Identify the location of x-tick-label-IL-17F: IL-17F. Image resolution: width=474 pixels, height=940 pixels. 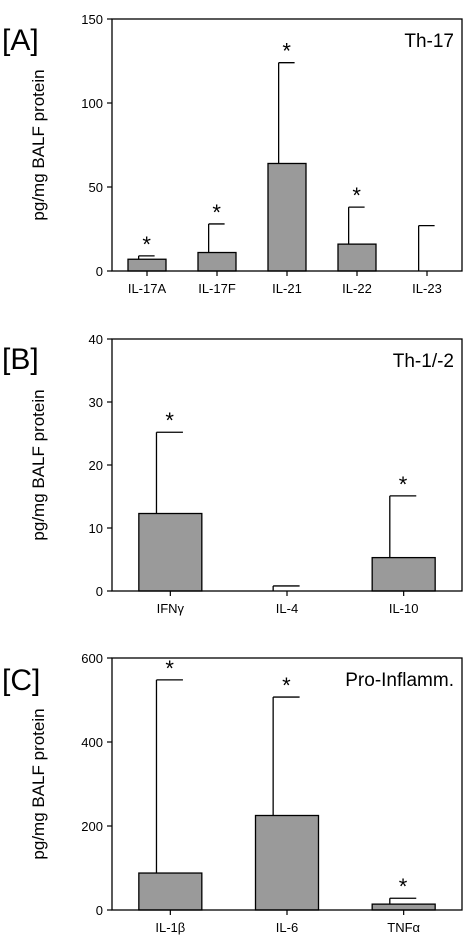
(217, 288).